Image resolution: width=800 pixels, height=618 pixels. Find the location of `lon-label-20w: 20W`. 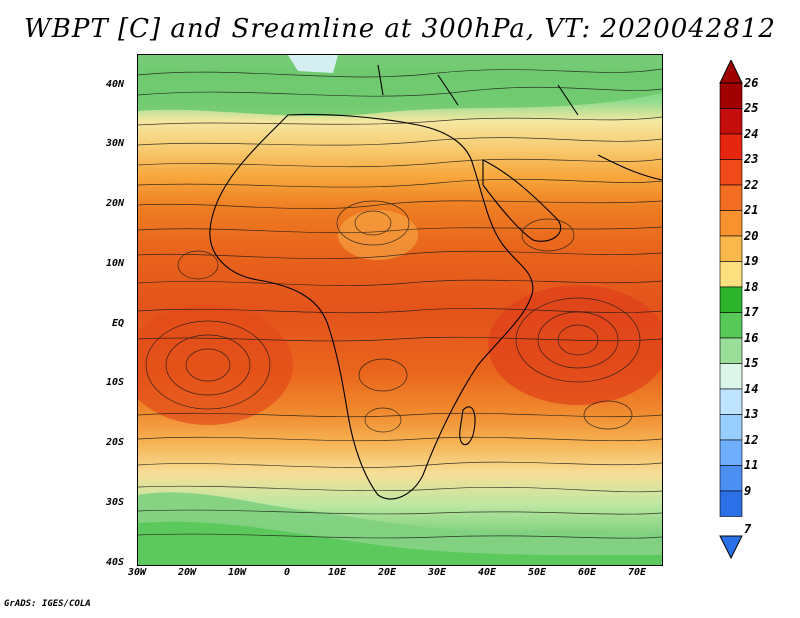

lon-label-20w: 20W is located at coordinates (187, 572).